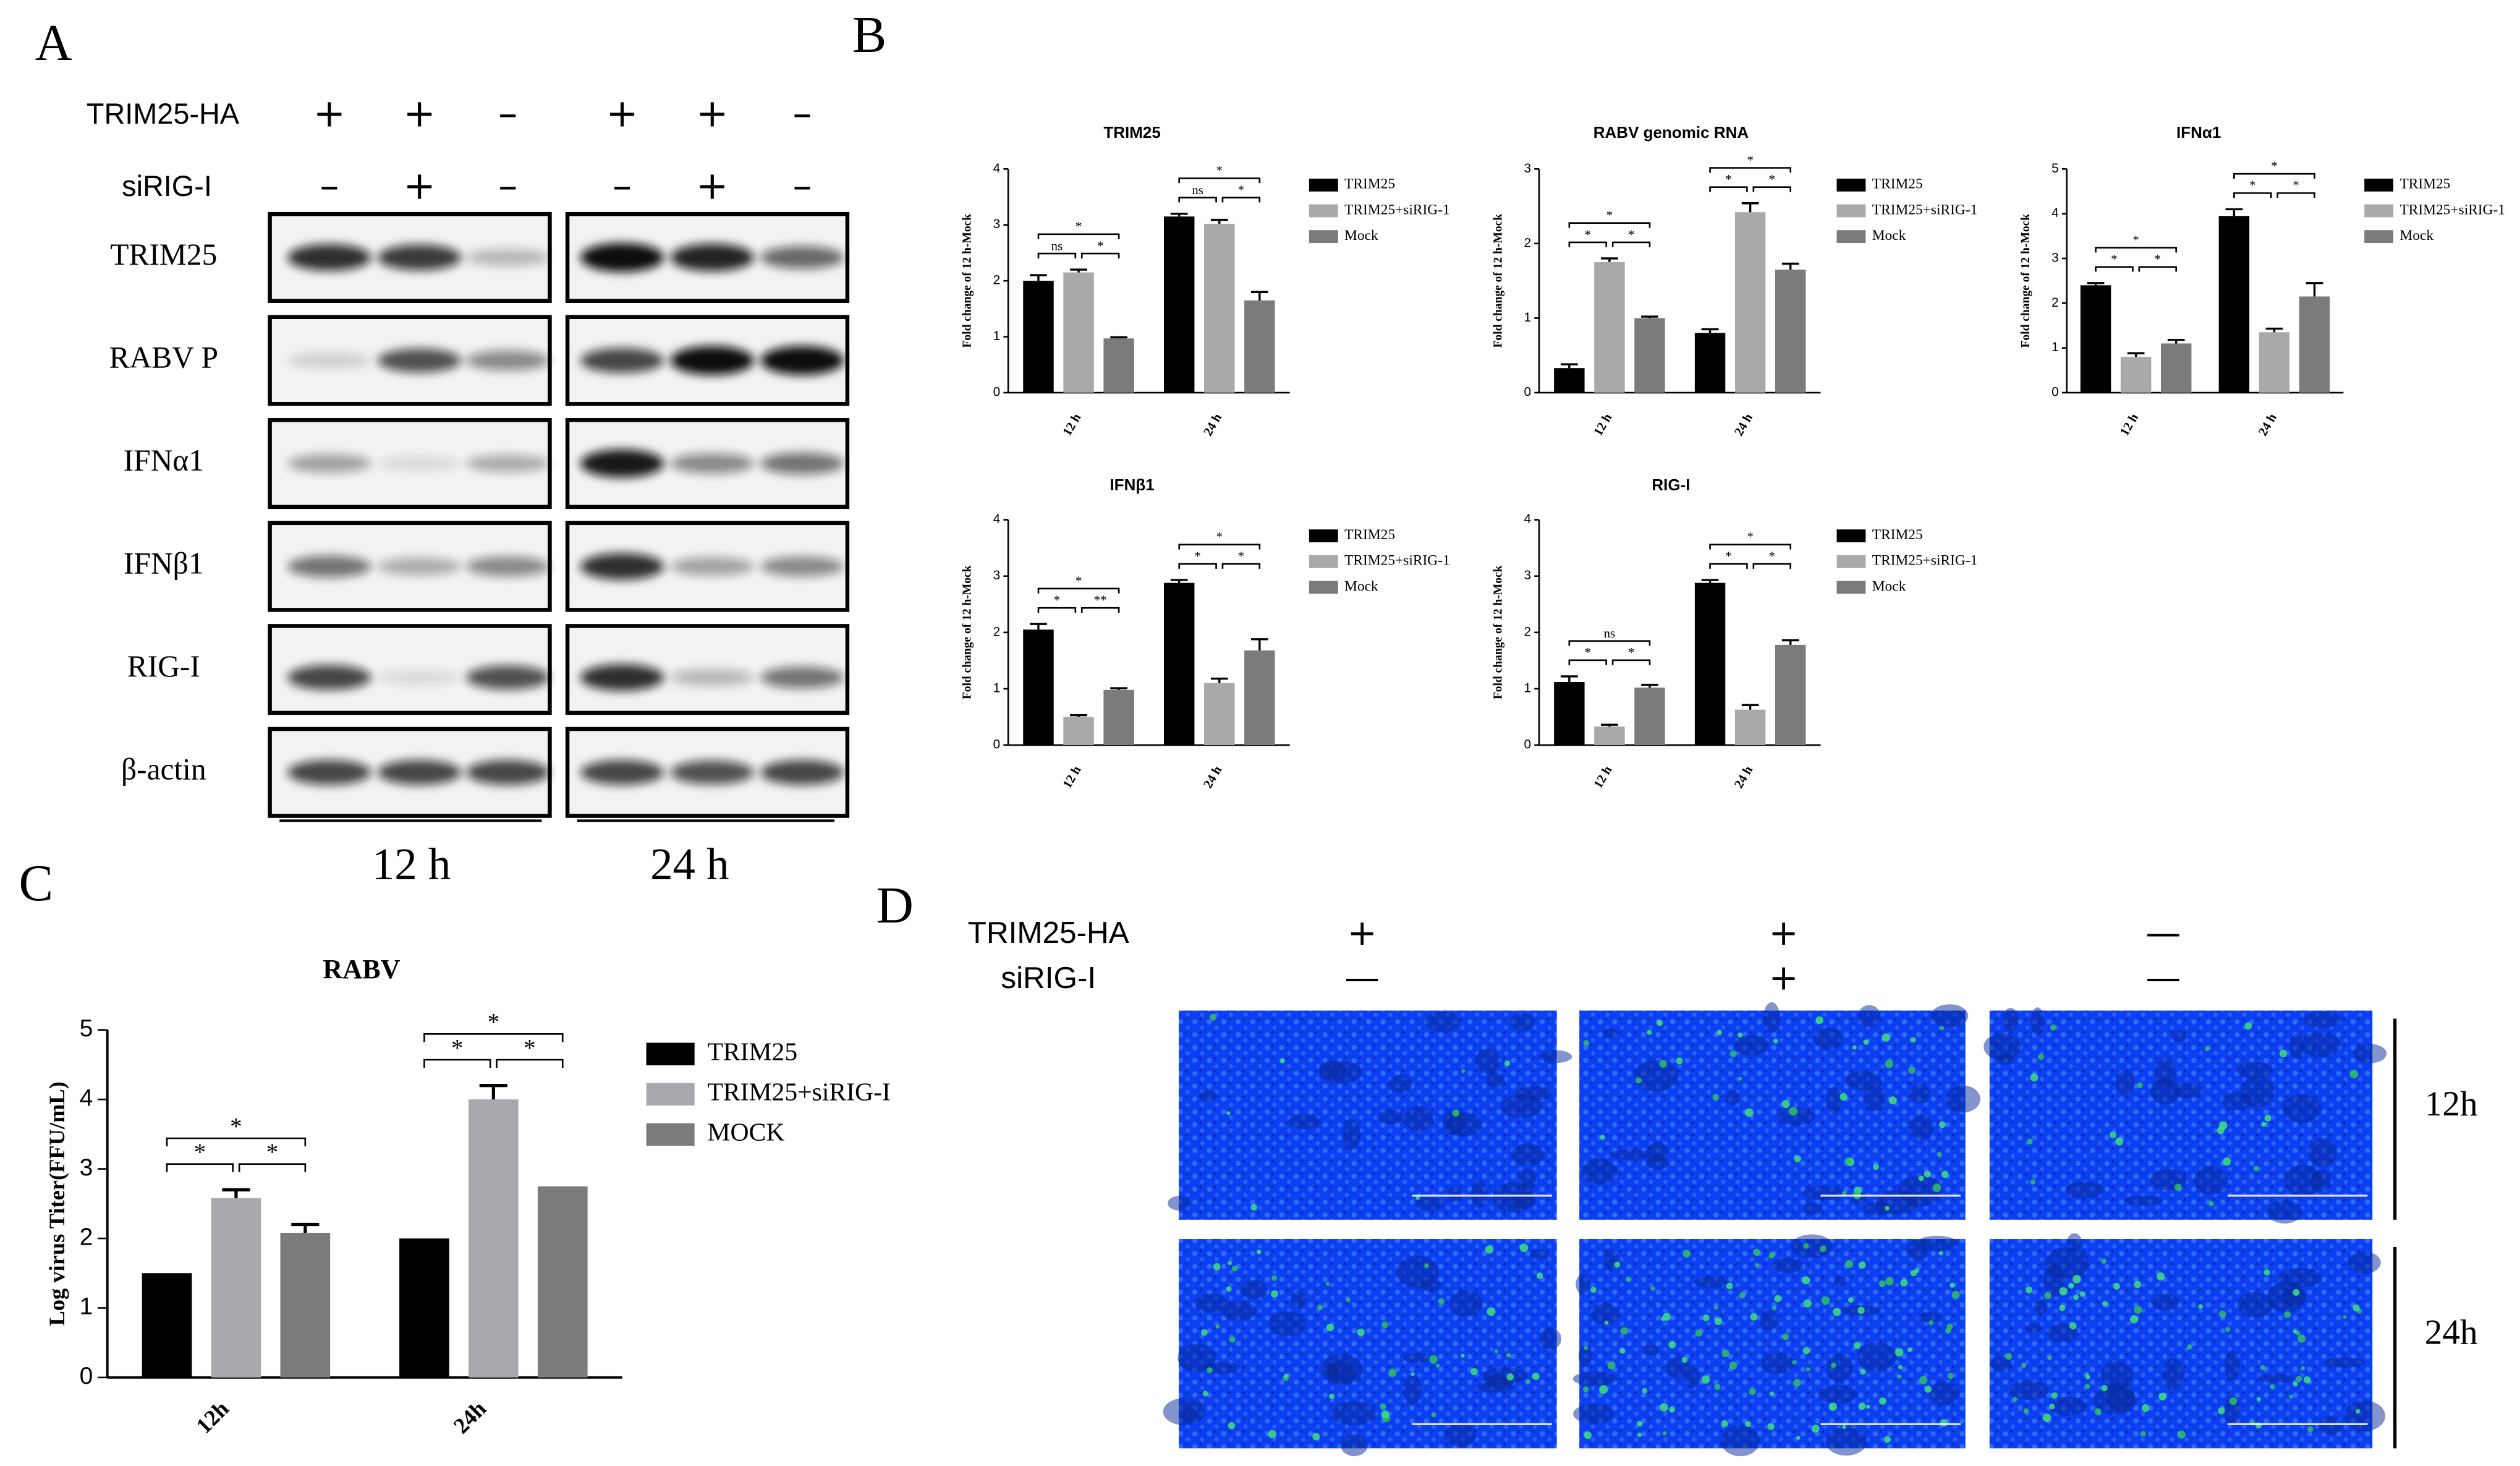  What do you see at coordinates (997, 631) in the screenshot?
I see `y-tick-label: 2` at bounding box center [997, 631].